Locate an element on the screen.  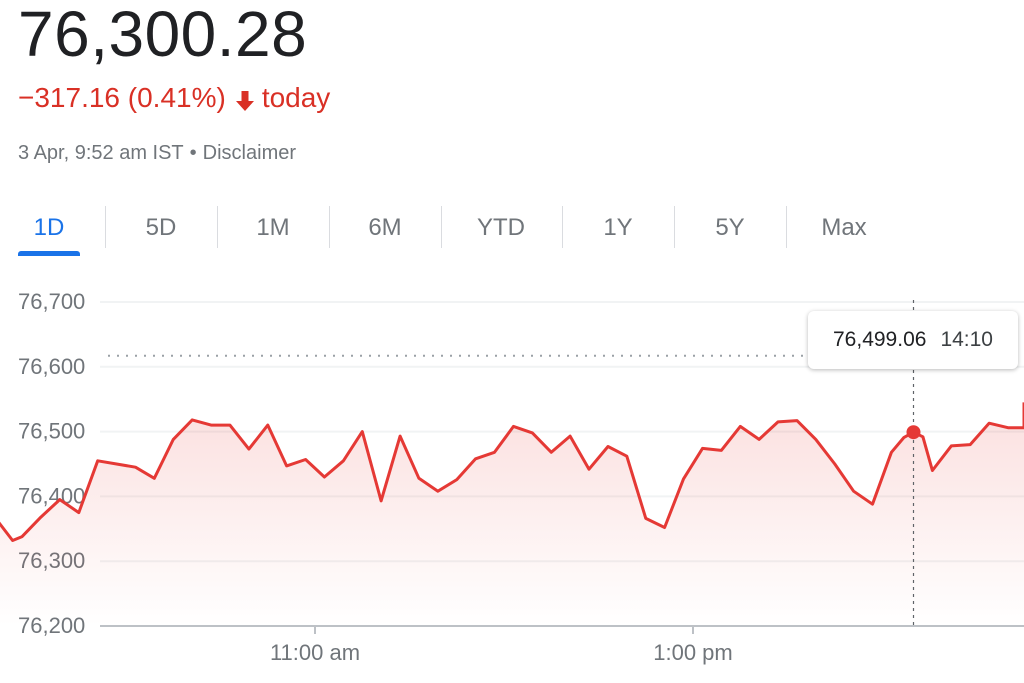
tab-label: 5D is located at coordinates (161, 227).